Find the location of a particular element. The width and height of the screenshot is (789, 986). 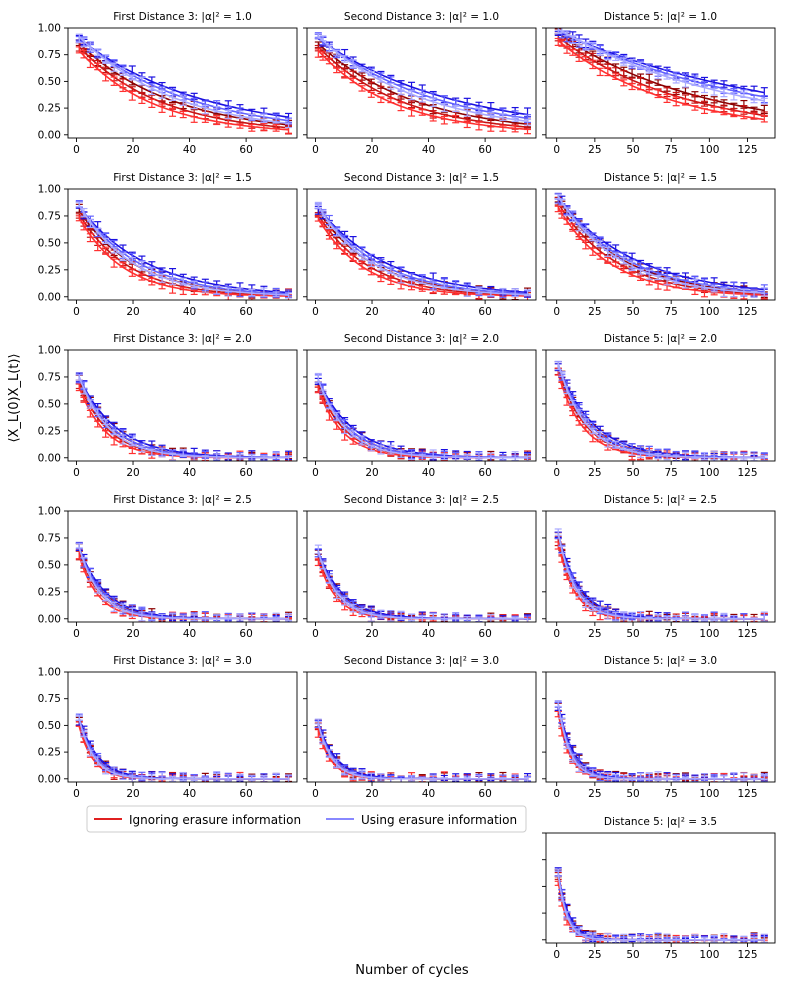

fit-curve-ignoring is located at coordinates (183, 588).